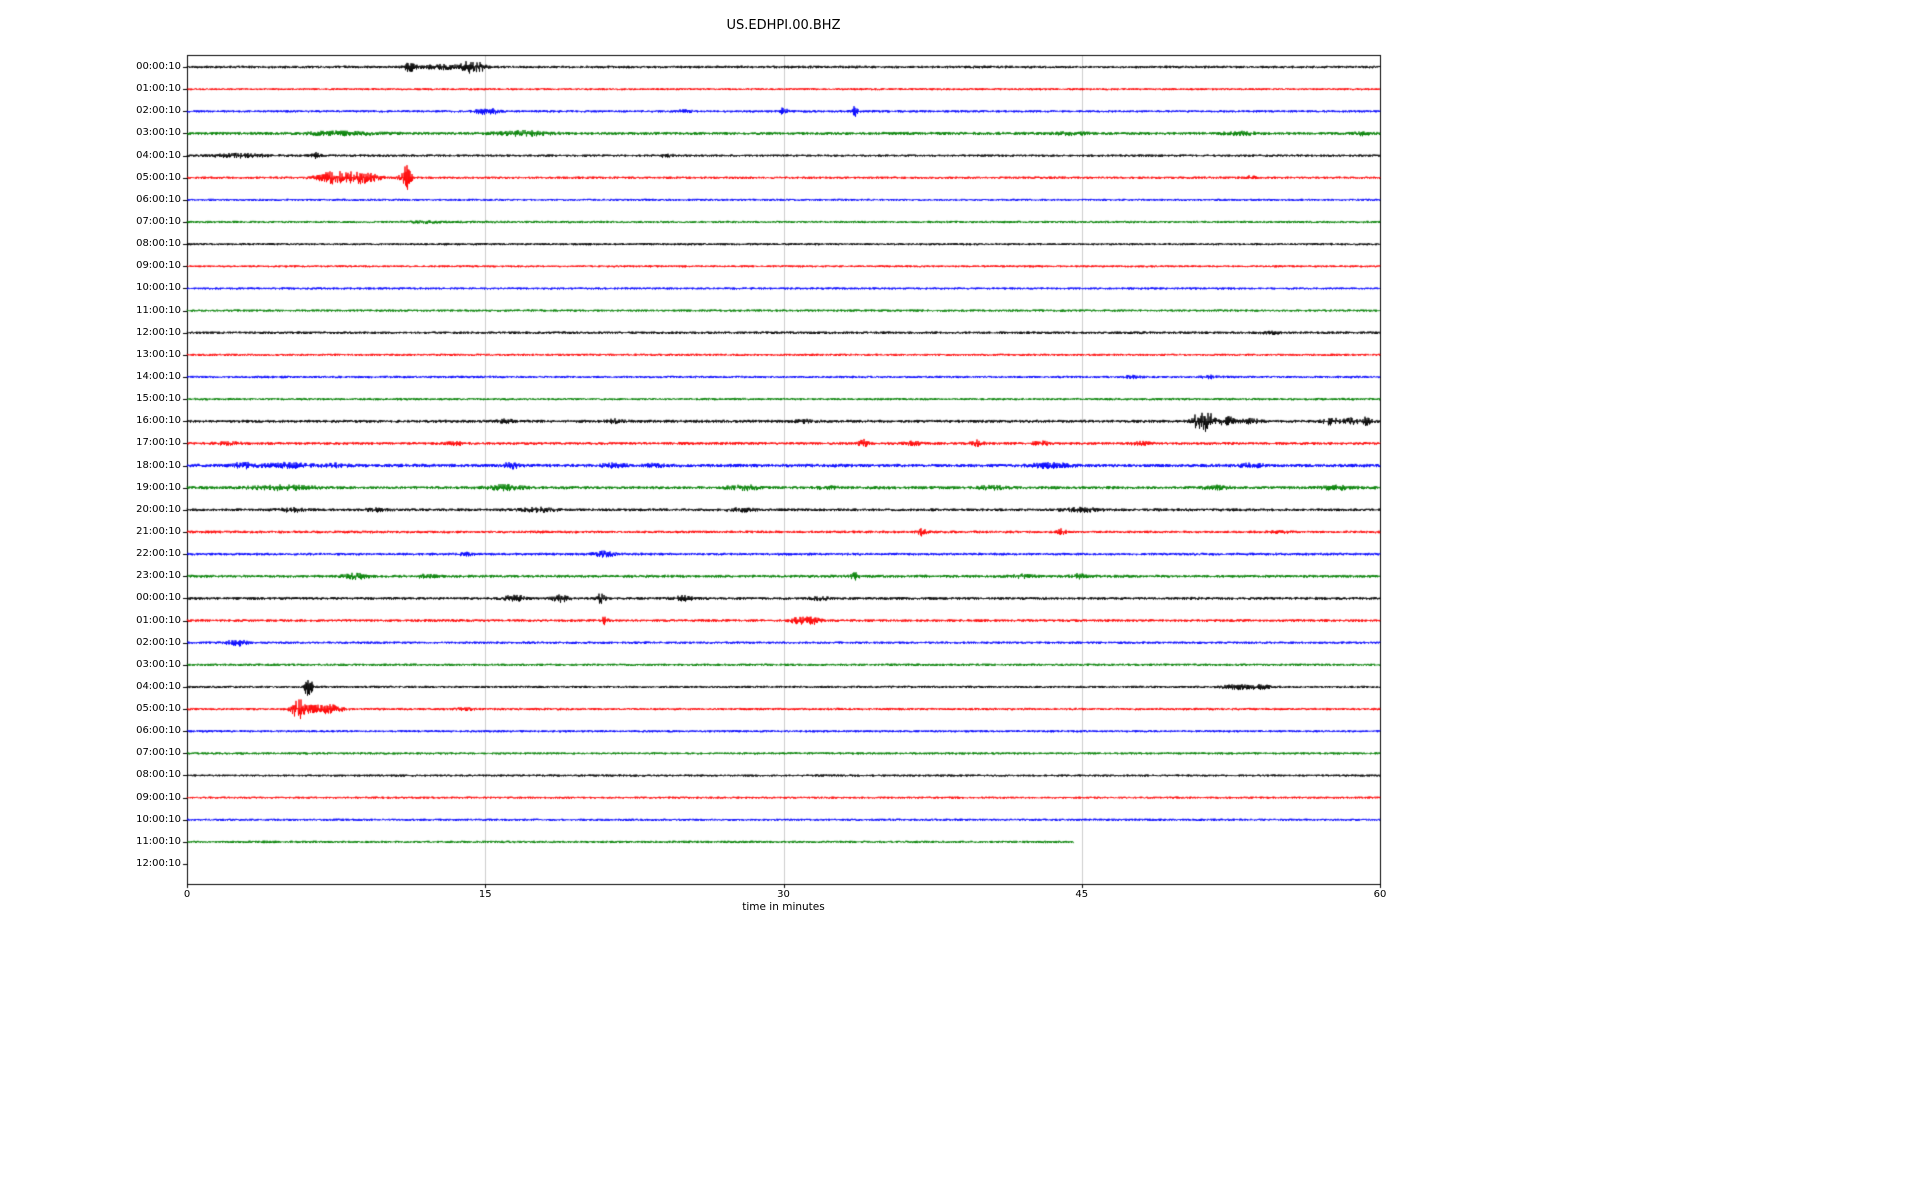  What do you see at coordinates (783, 894) in the screenshot?
I see `x-tick-label: 30` at bounding box center [783, 894].